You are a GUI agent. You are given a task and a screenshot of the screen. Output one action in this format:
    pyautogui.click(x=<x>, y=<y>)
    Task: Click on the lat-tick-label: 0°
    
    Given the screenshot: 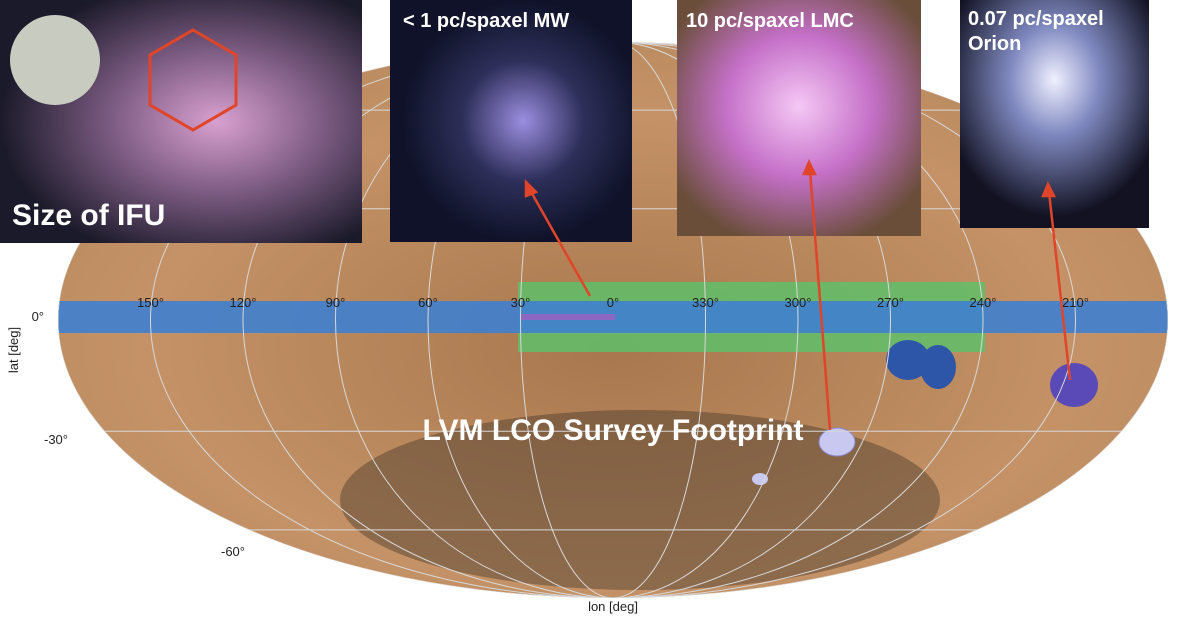 What is the action you would take?
    pyautogui.click(x=38, y=316)
    